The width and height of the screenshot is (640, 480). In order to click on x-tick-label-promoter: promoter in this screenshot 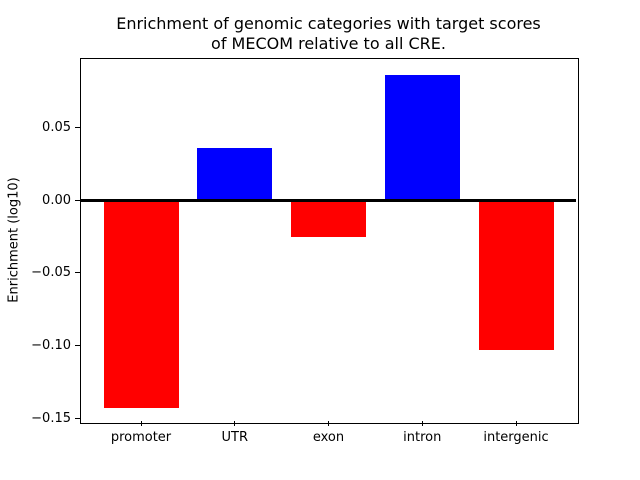, I will do `click(141, 437)`.